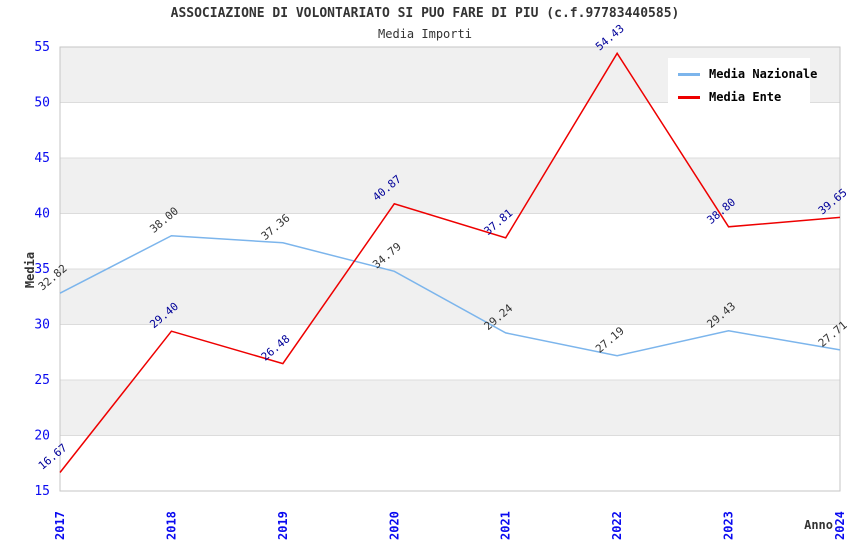  Describe the element at coordinates (729, 525) in the screenshot. I see `x-tick-label: 2023` at that location.